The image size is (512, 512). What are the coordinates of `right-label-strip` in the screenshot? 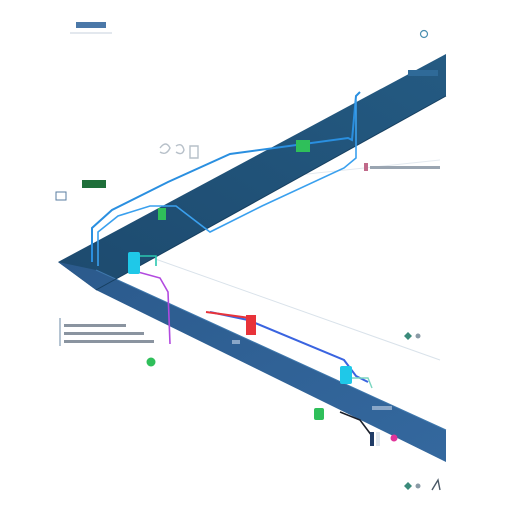 It's located at (402, 167).